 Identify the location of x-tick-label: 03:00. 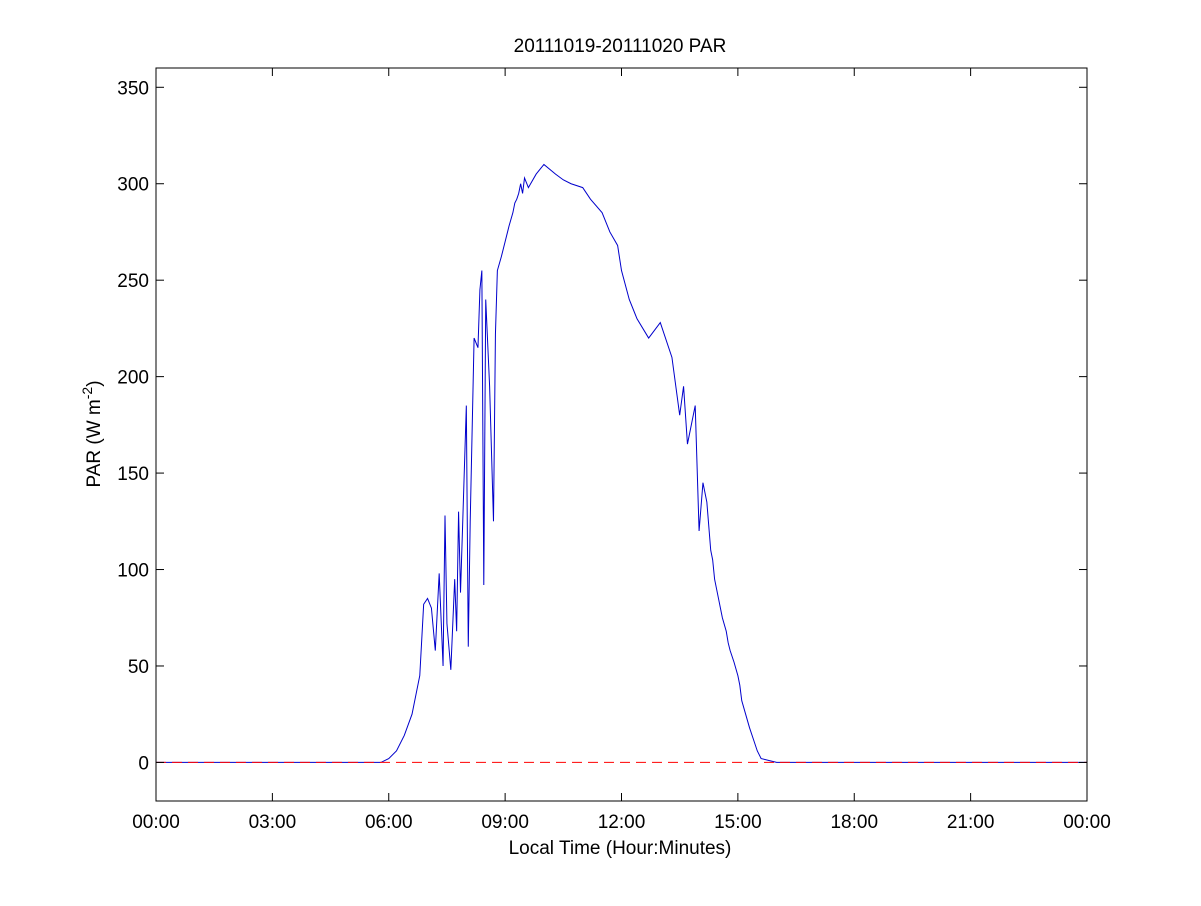
(273, 822).